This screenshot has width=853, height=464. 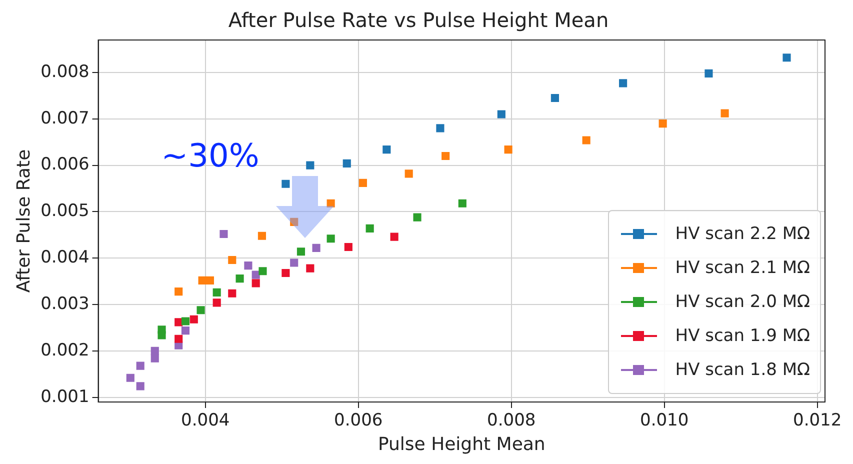 I want to click on y-tick-label: 0.008, so click(x=65, y=72).